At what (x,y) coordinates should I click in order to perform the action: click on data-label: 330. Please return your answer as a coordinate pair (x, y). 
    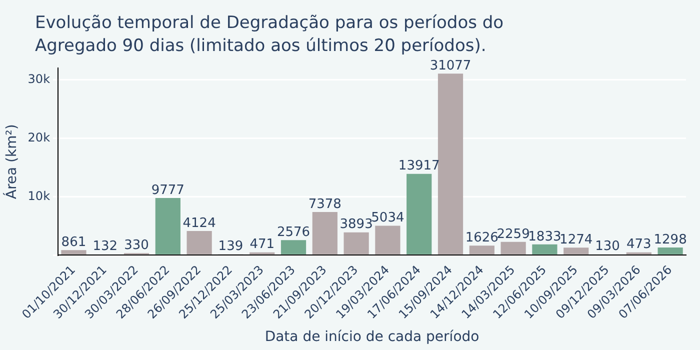
    Looking at the image, I should click on (136, 246).